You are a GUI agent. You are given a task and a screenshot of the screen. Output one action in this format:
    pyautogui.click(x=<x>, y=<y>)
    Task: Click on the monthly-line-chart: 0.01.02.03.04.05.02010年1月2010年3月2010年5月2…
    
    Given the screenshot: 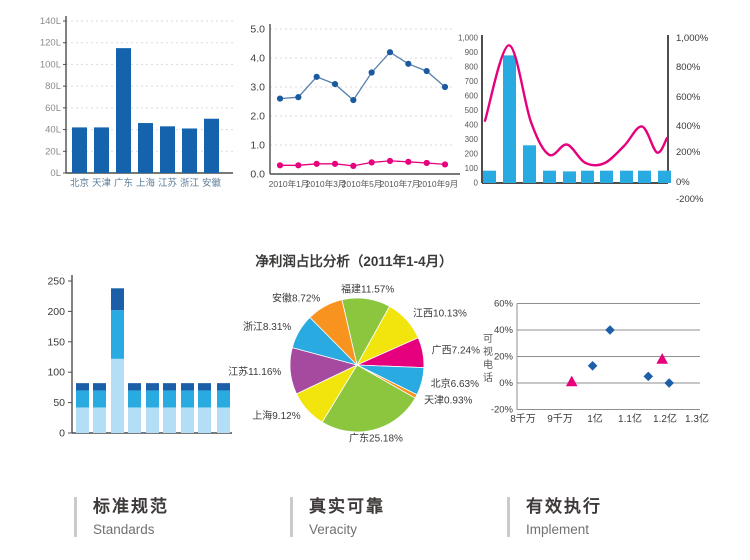 What is the action you would take?
    pyautogui.click(x=355, y=106)
    